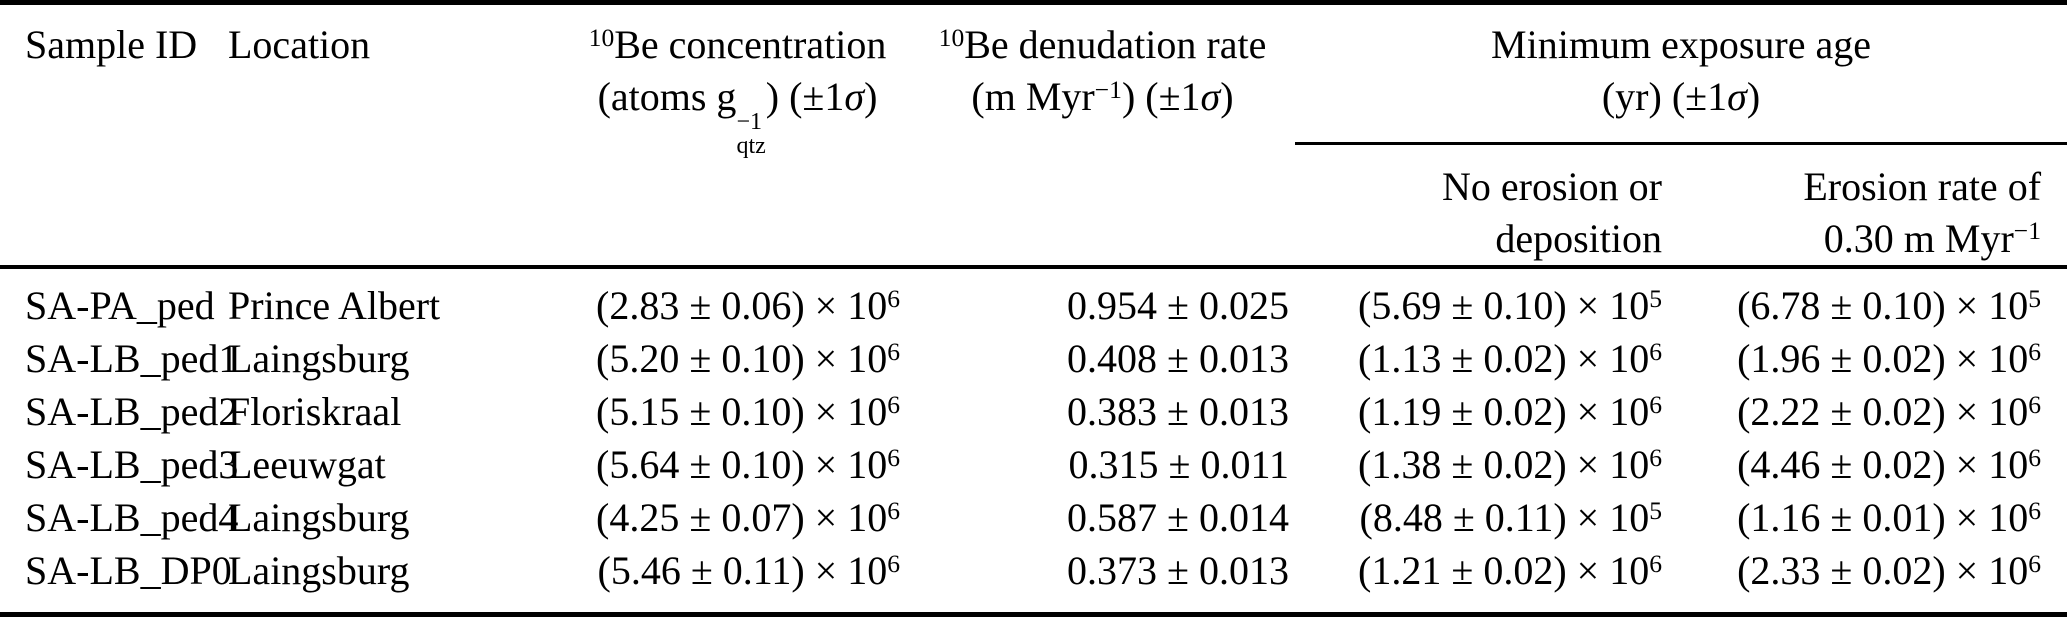 Image resolution: width=2067 pixels, height=617 pixels. Describe the element at coordinates (1889, 517) in the screenshot. I see `age-erosion-rate-cell: (1.16 ± 0.01) × 106` at that location.